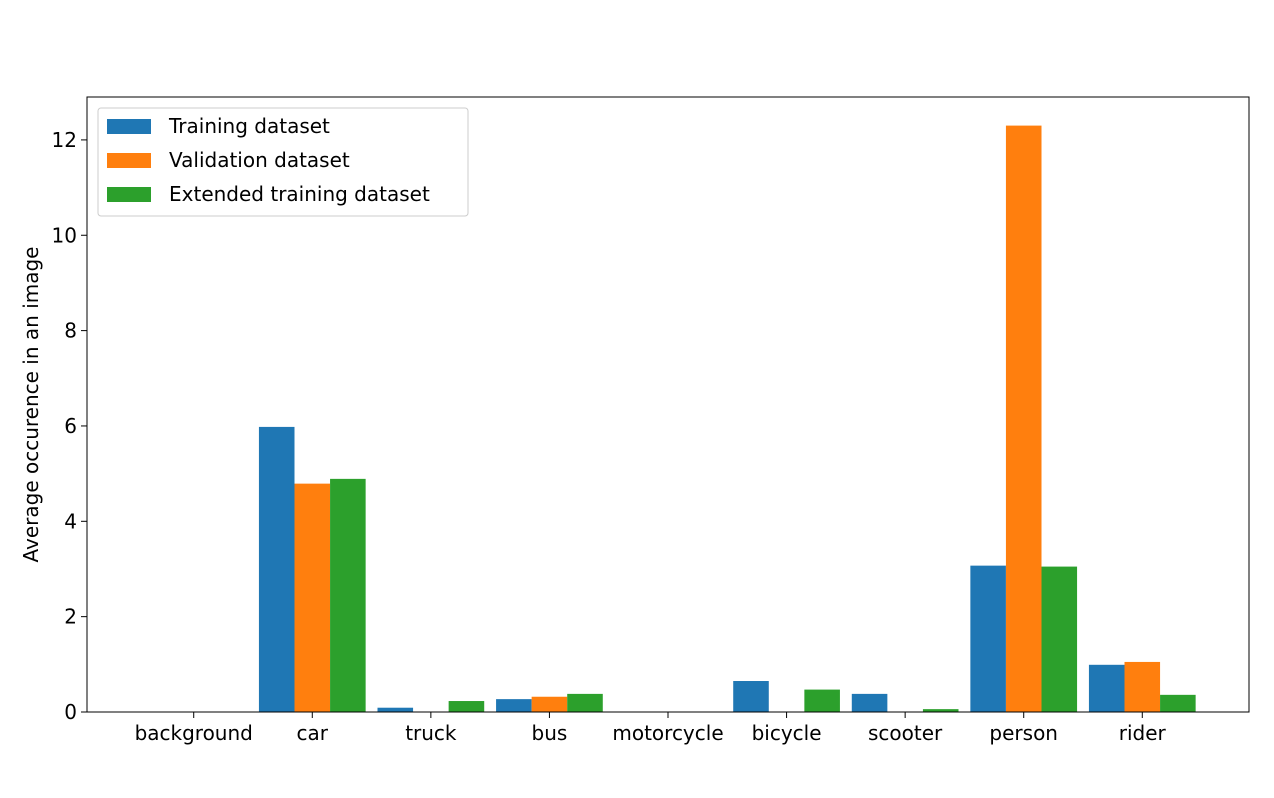 The width and height of the screenshot is (1274, 798). What do you see at coordinates (431, 733) in the screenshot?
I see `x-tick-label-truck: truck` at bounding box center [431, 733].